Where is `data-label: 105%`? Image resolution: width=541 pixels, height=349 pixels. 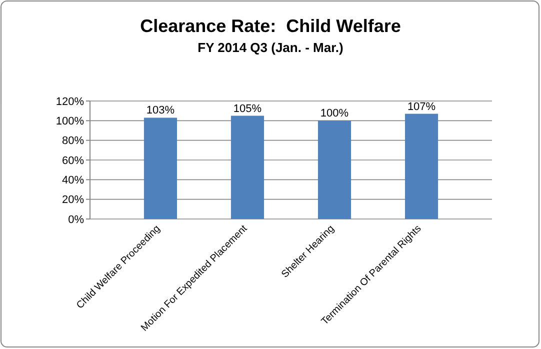 data-label: 105% is located at coordinates (247, 108).